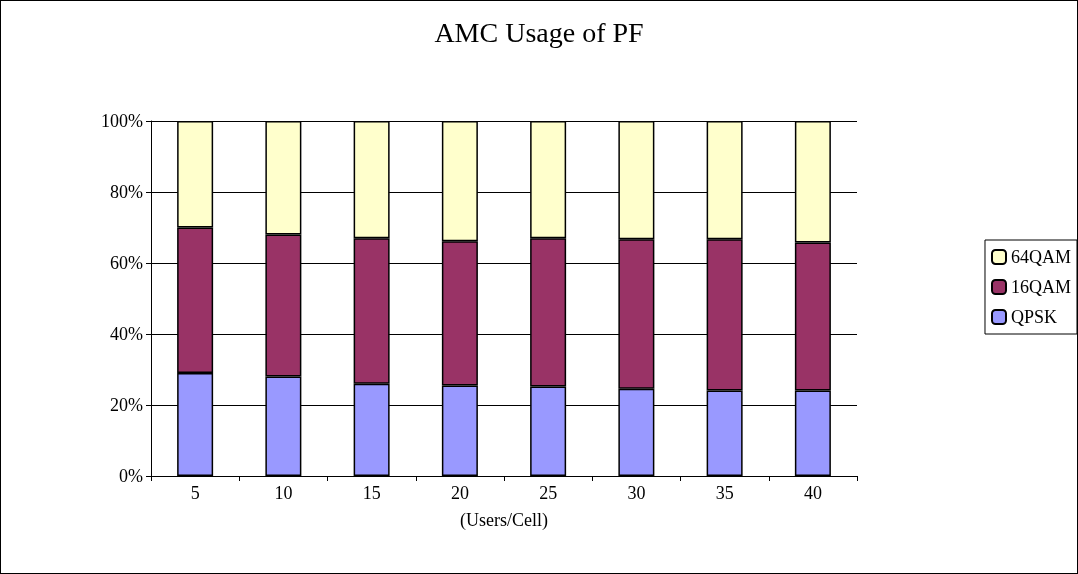 This screenshot has height=574, width=1078. I want to click on y-tick-label: 0%, so click(131, 476).